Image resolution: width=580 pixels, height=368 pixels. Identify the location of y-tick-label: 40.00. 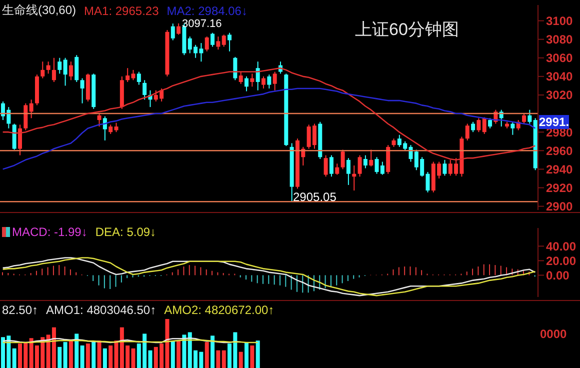
(561, 246).